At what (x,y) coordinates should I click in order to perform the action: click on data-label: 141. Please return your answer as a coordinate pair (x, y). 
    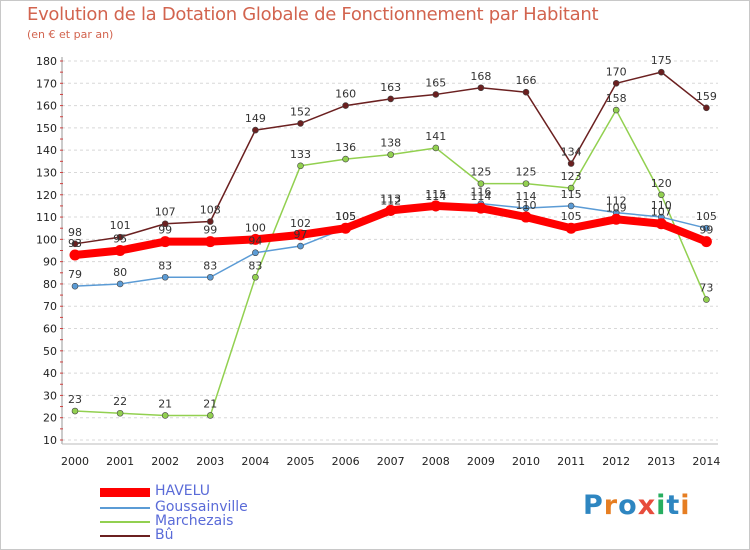
    Looking at the image, I should click on (435, 136).